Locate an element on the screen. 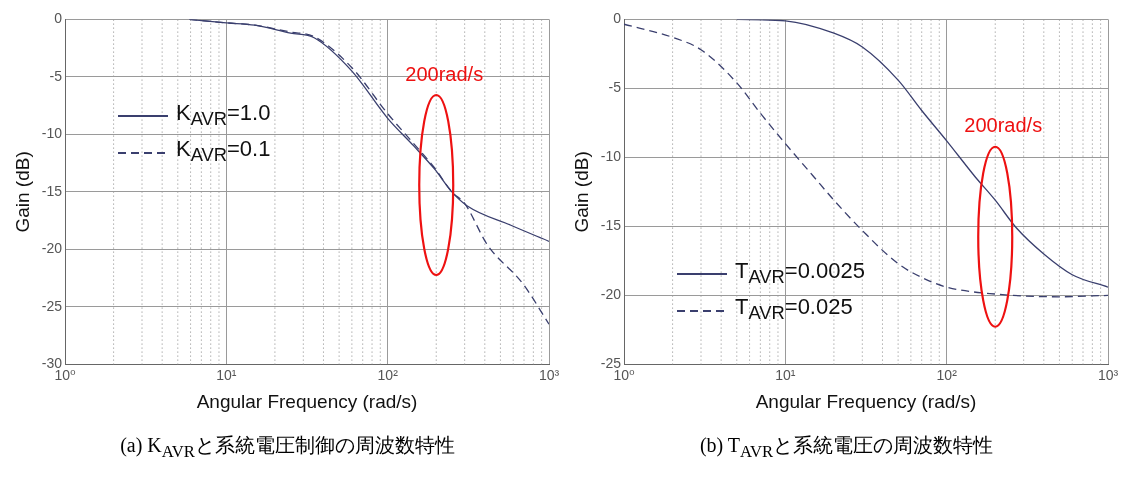 This screenshot has height=482, width=1134. text: (a) K$_{AVR}$と系統電圧制御の周波数特性 is located at coordinates (287, 447).